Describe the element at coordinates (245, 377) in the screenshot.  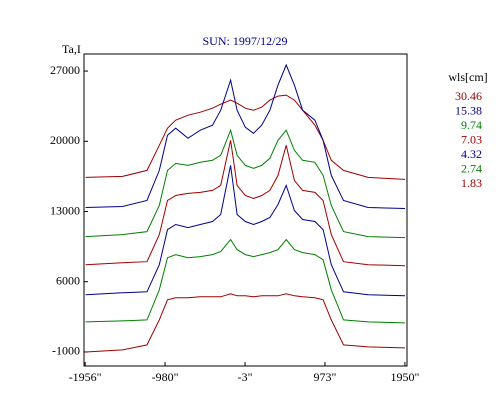
I see `x-tick-label: -3"` at that location.